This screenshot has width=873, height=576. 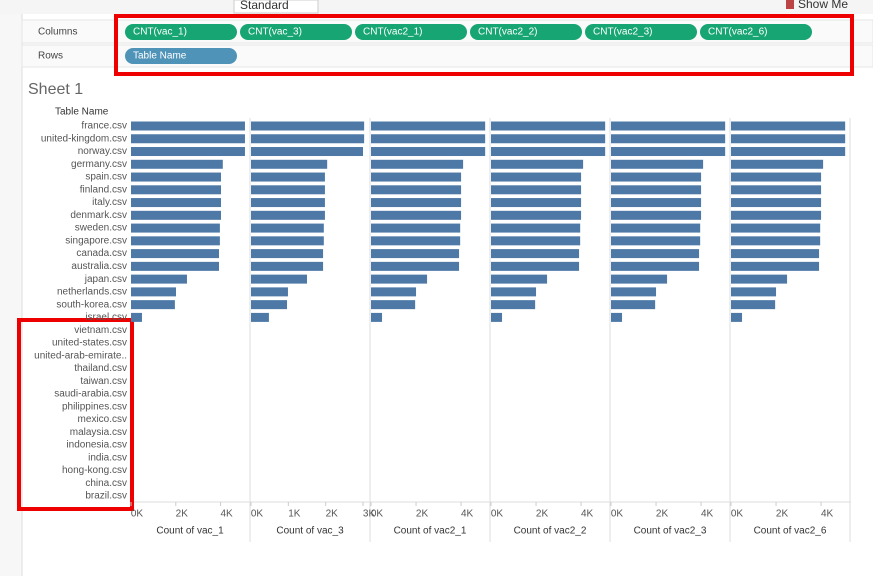 What do you see at coordinates (369, 514) in the screenshot?
I see `x-tick-label: 3K` at bounding box center [369, 514].